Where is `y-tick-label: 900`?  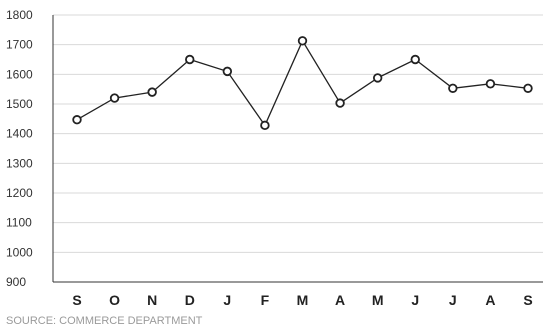
y-tick-label: 900 is located at coordinates (16, 282).